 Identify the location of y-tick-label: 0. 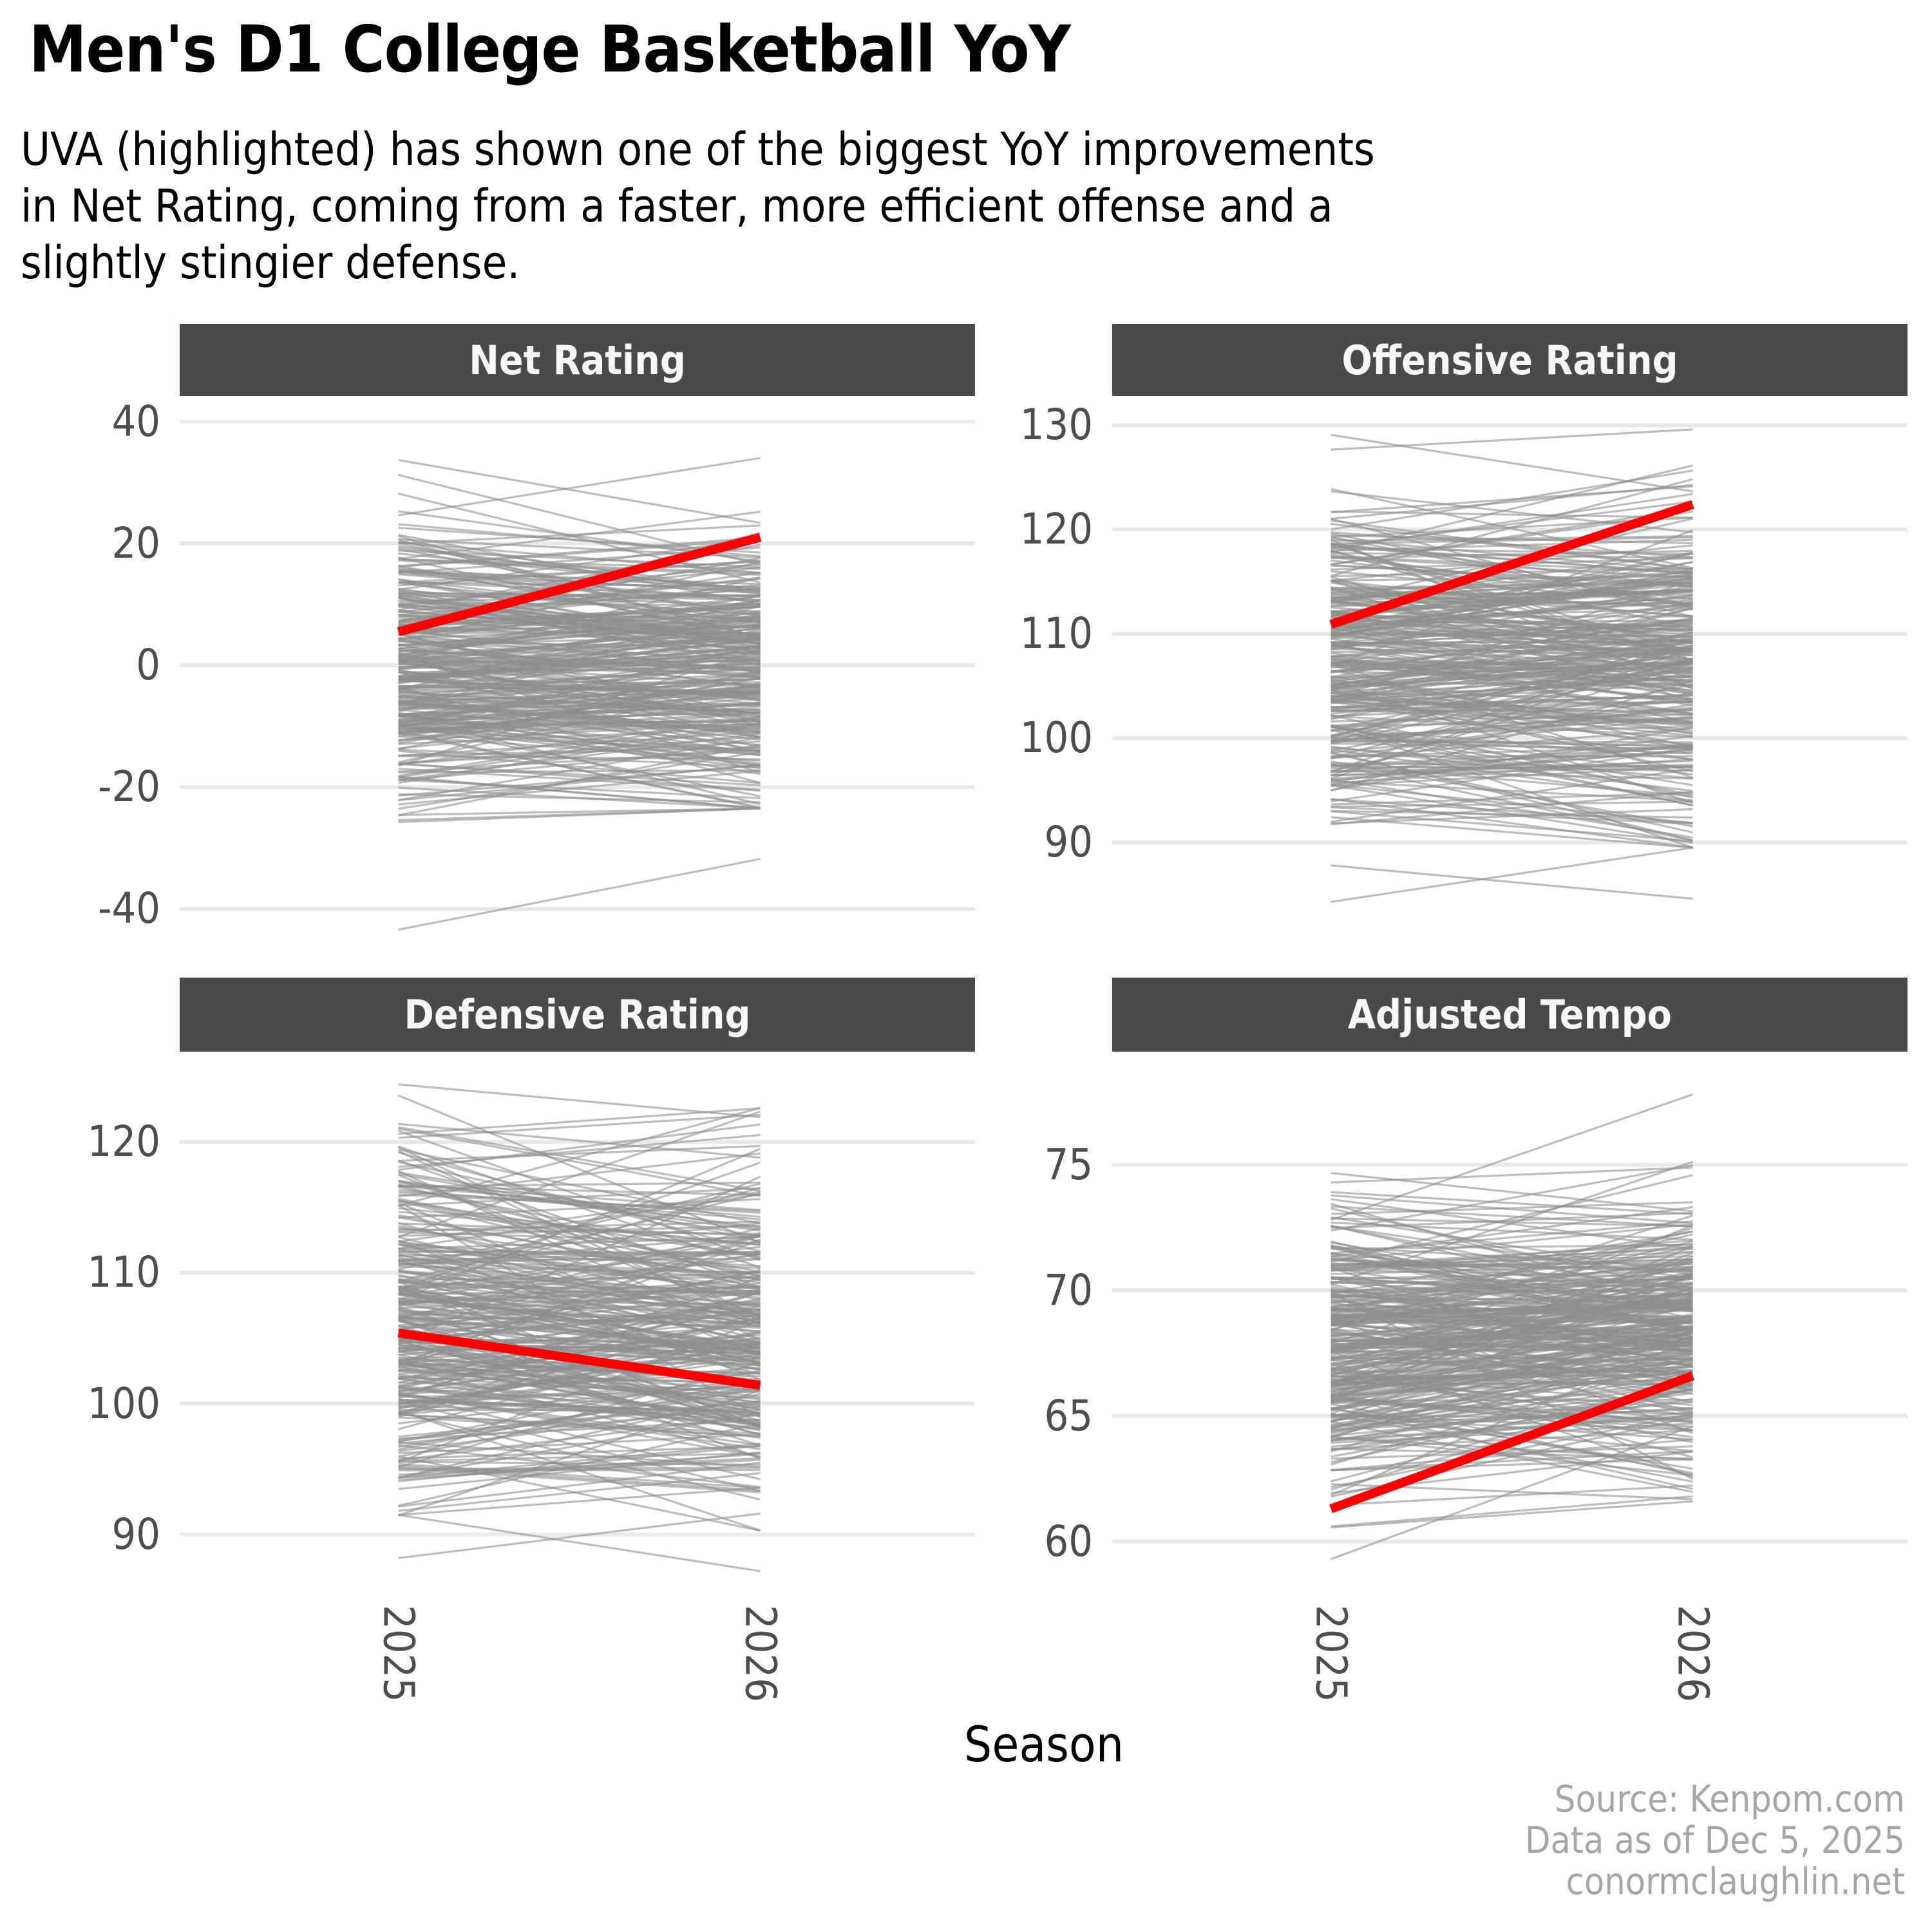
(148, 665).